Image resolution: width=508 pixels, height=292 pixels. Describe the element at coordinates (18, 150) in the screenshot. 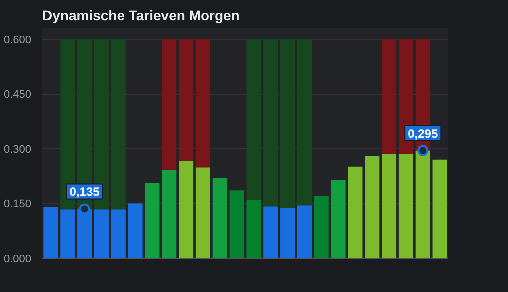

I see `y-tick-label: 0.300` at that location.